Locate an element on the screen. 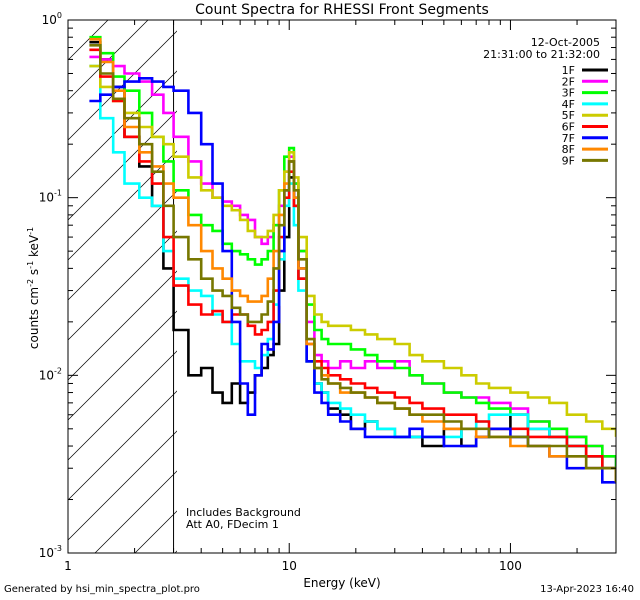 The image size is (640, 600). observation-time-range: 21:31:00 to 21:32:00 is located at coordinates (541, 54).